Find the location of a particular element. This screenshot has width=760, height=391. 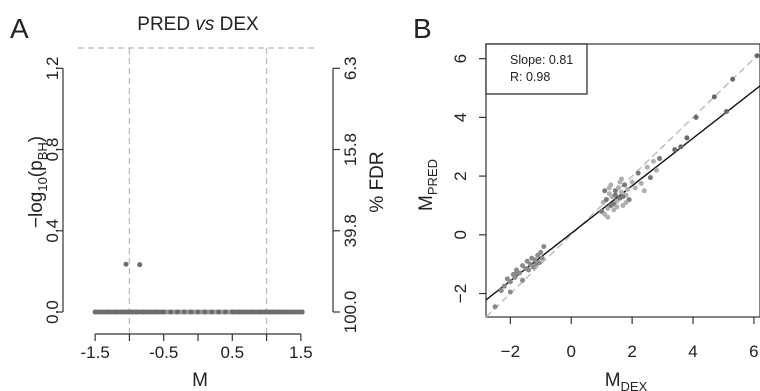

panel-b-x-tick-label: 0 is located at coordinates (571, 351).